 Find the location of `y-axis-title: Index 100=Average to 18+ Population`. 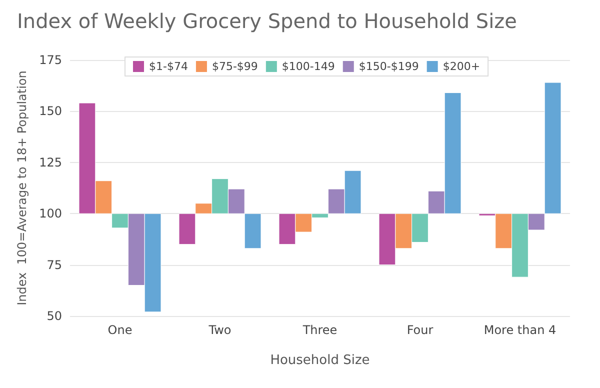

y-axis-title: Index 100=Average to 18+ Population is located at coordinates (22, 188).